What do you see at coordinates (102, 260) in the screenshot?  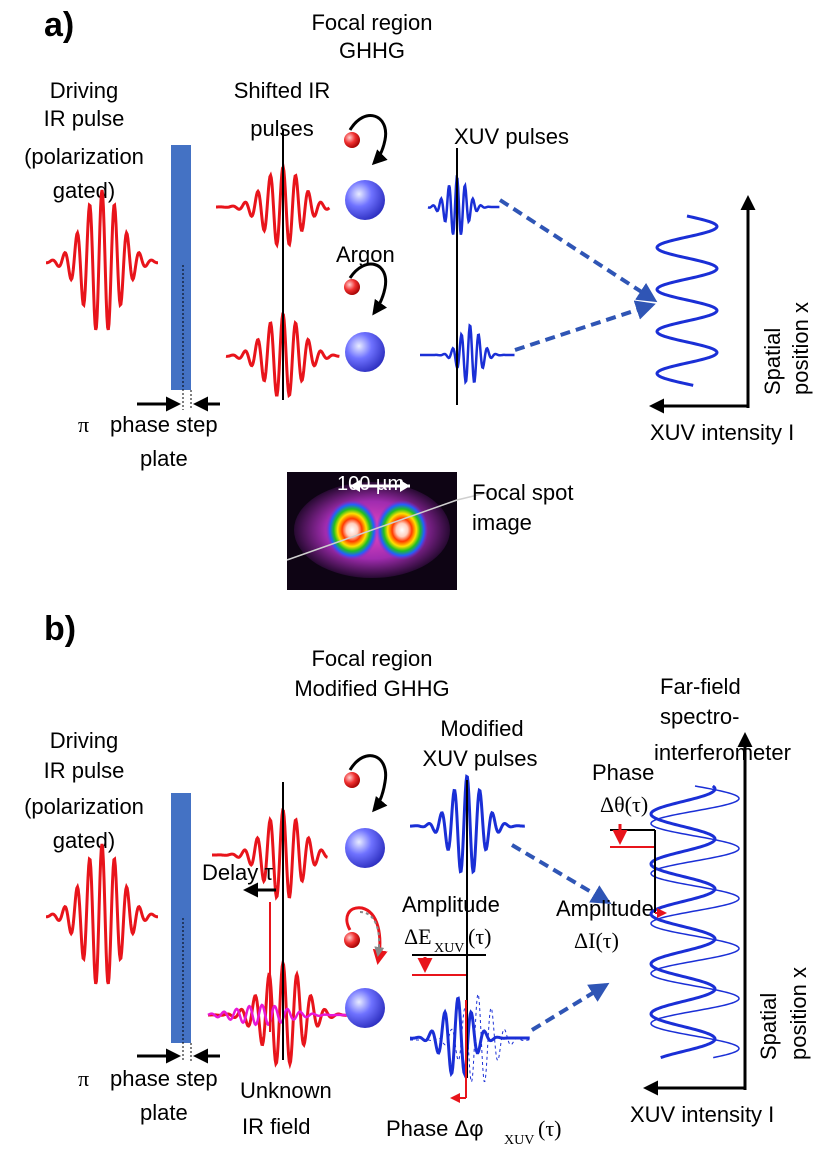 I see `driving-ir-pulse-a` at bounding box center [102, 260].